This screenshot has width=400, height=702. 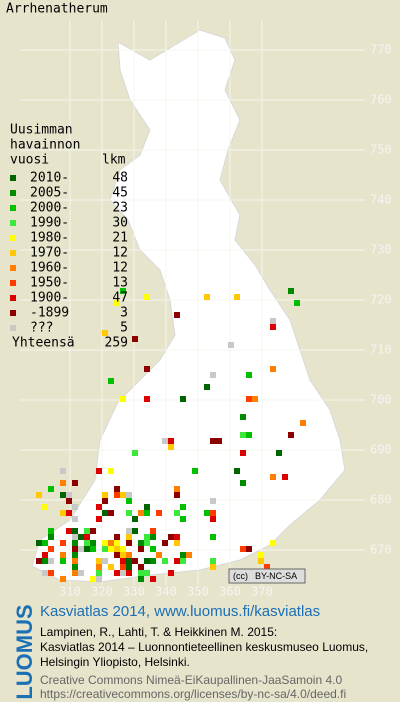 What do you see at coordinates (381, 250) in the screenshot?
I see `y-grid-label: 730` at bounding box center [381, 250].